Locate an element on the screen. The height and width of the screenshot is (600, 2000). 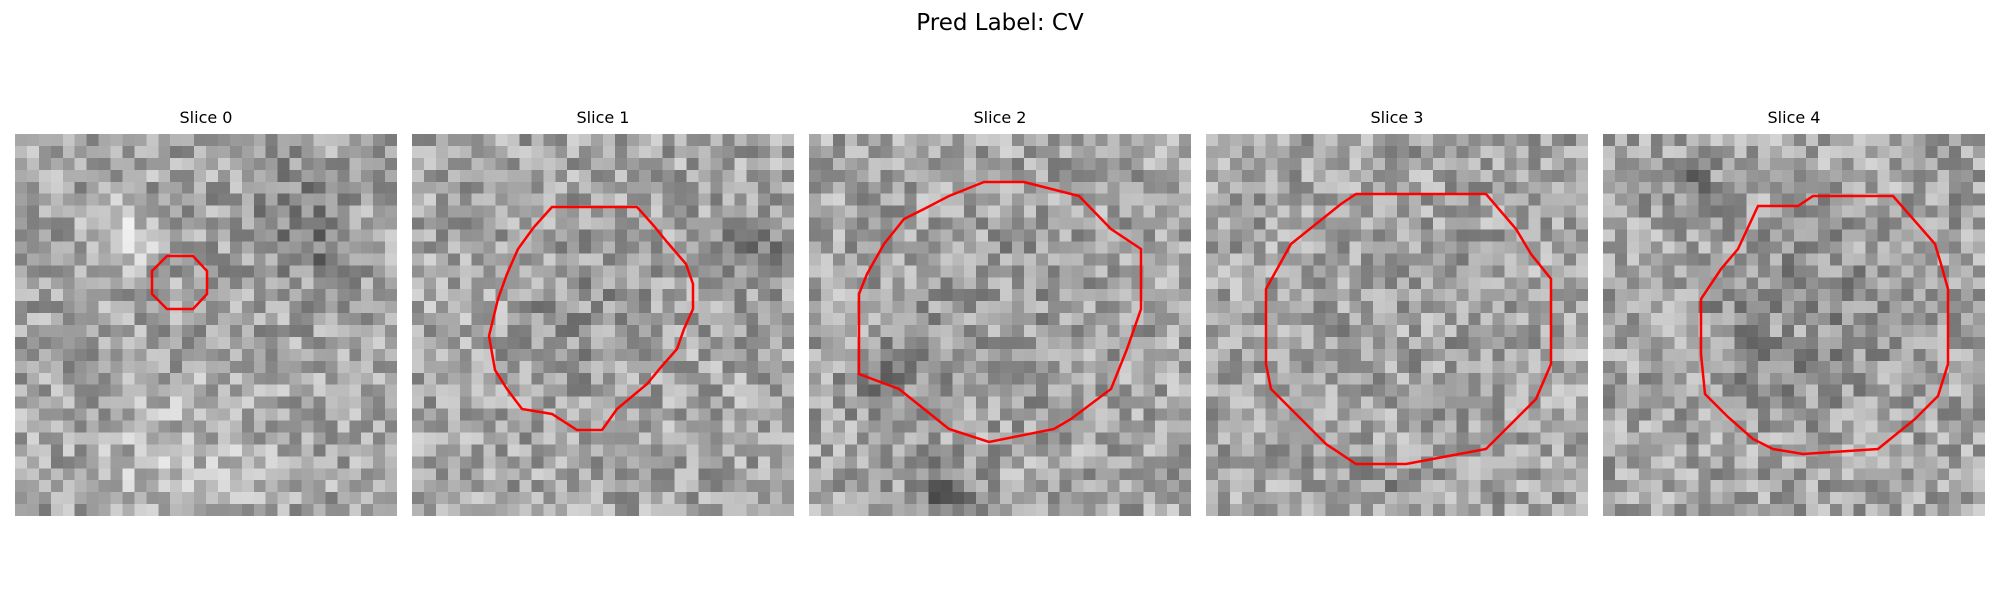
tomogram-slice-0-image is located at coordinates (206, 325).